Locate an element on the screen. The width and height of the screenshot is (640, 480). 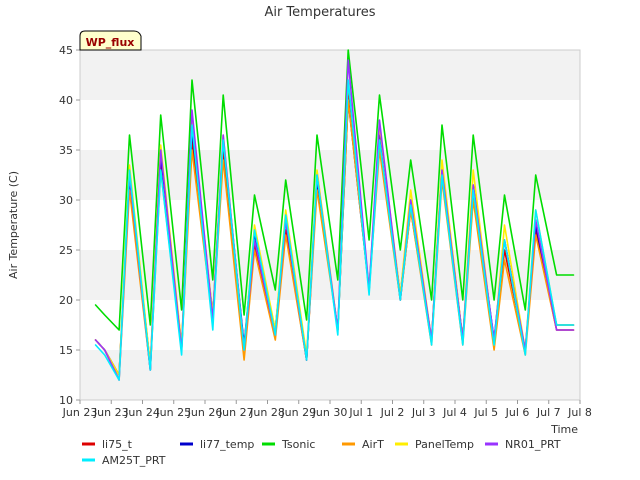
y-tick-label: 10 is located at coordinates (66, 400).